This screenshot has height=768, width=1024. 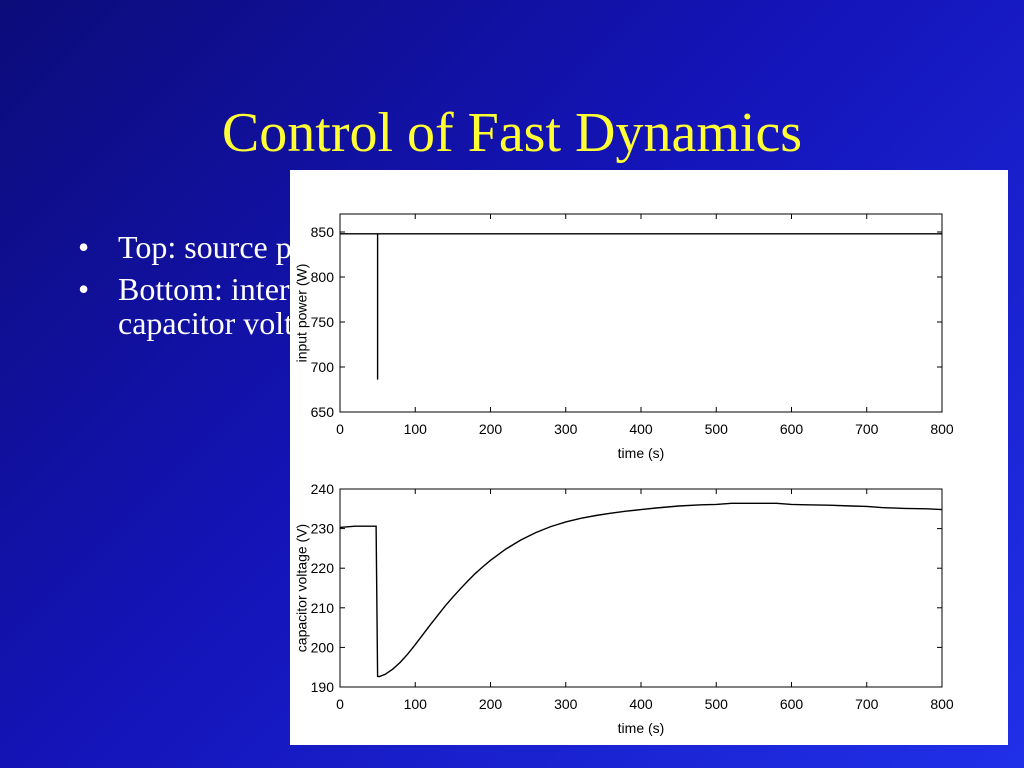 What do you see at coordinates (323, 412) in the screenshot?
I see `y-tick-label: 650` at bounding box center [323, 412].